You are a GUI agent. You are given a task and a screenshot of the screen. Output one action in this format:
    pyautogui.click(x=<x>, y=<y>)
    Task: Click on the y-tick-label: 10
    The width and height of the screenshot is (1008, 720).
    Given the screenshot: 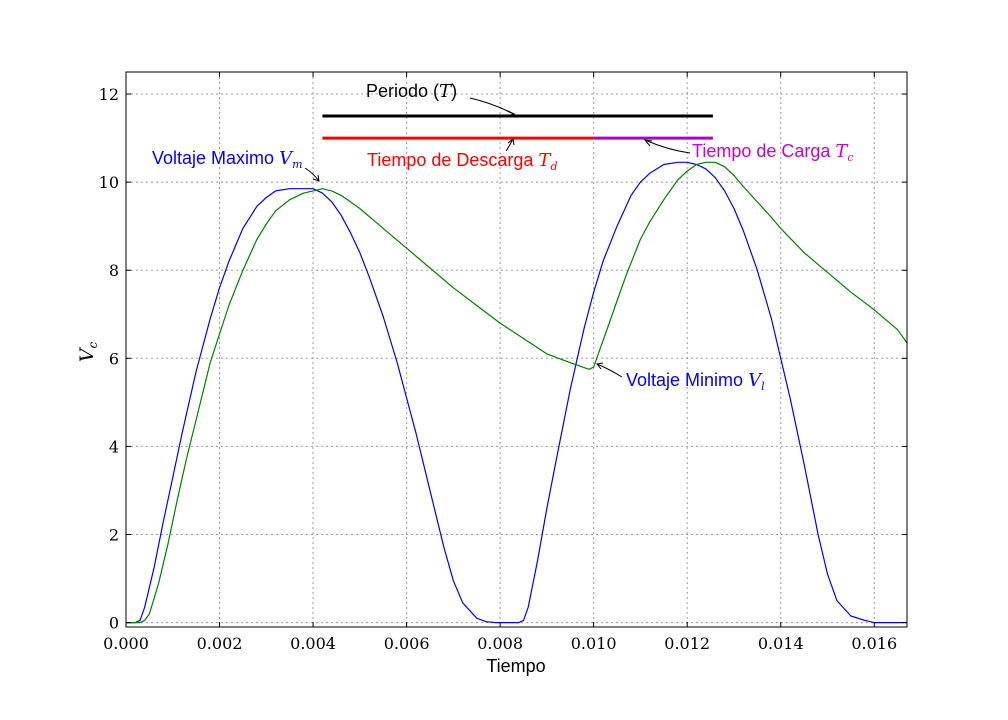 What is the action you would take?
    pyautogui.click(x=109, y=182)
    